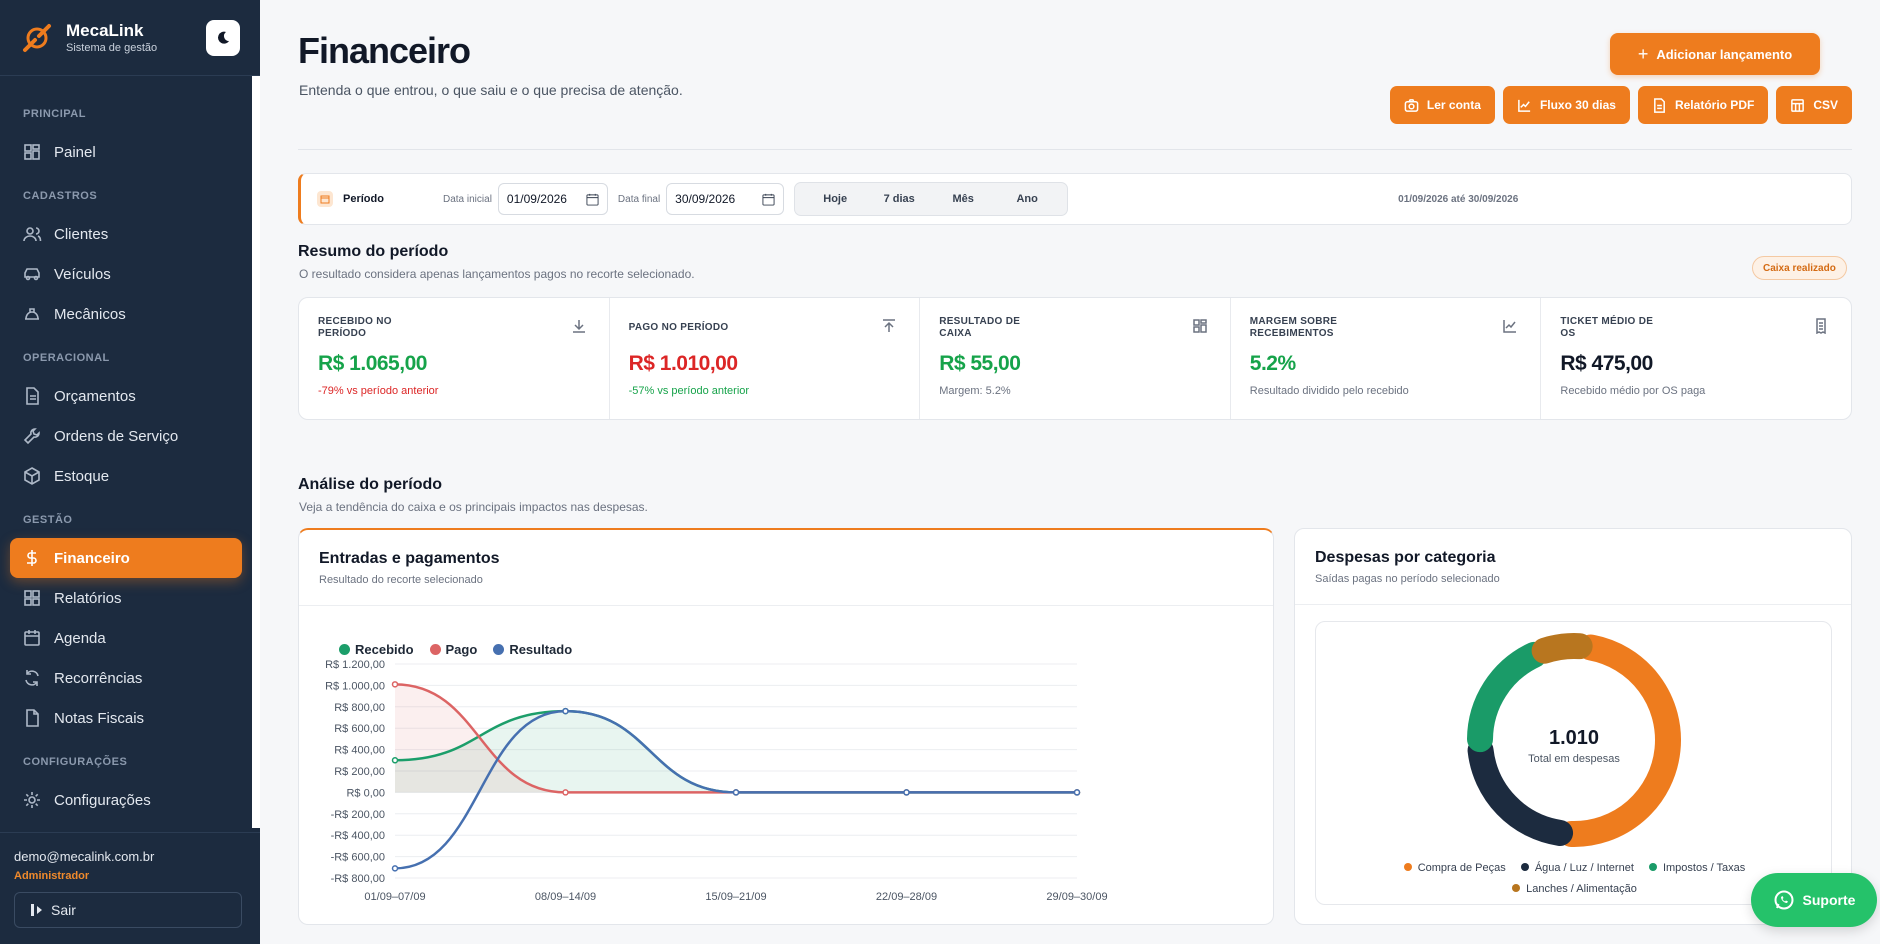 This screenshot has height=944, width=1880. What do you see at coordinates (1411, 105) in the screenshot?
I see `camera-icon` at bounding box center [1411, 105].